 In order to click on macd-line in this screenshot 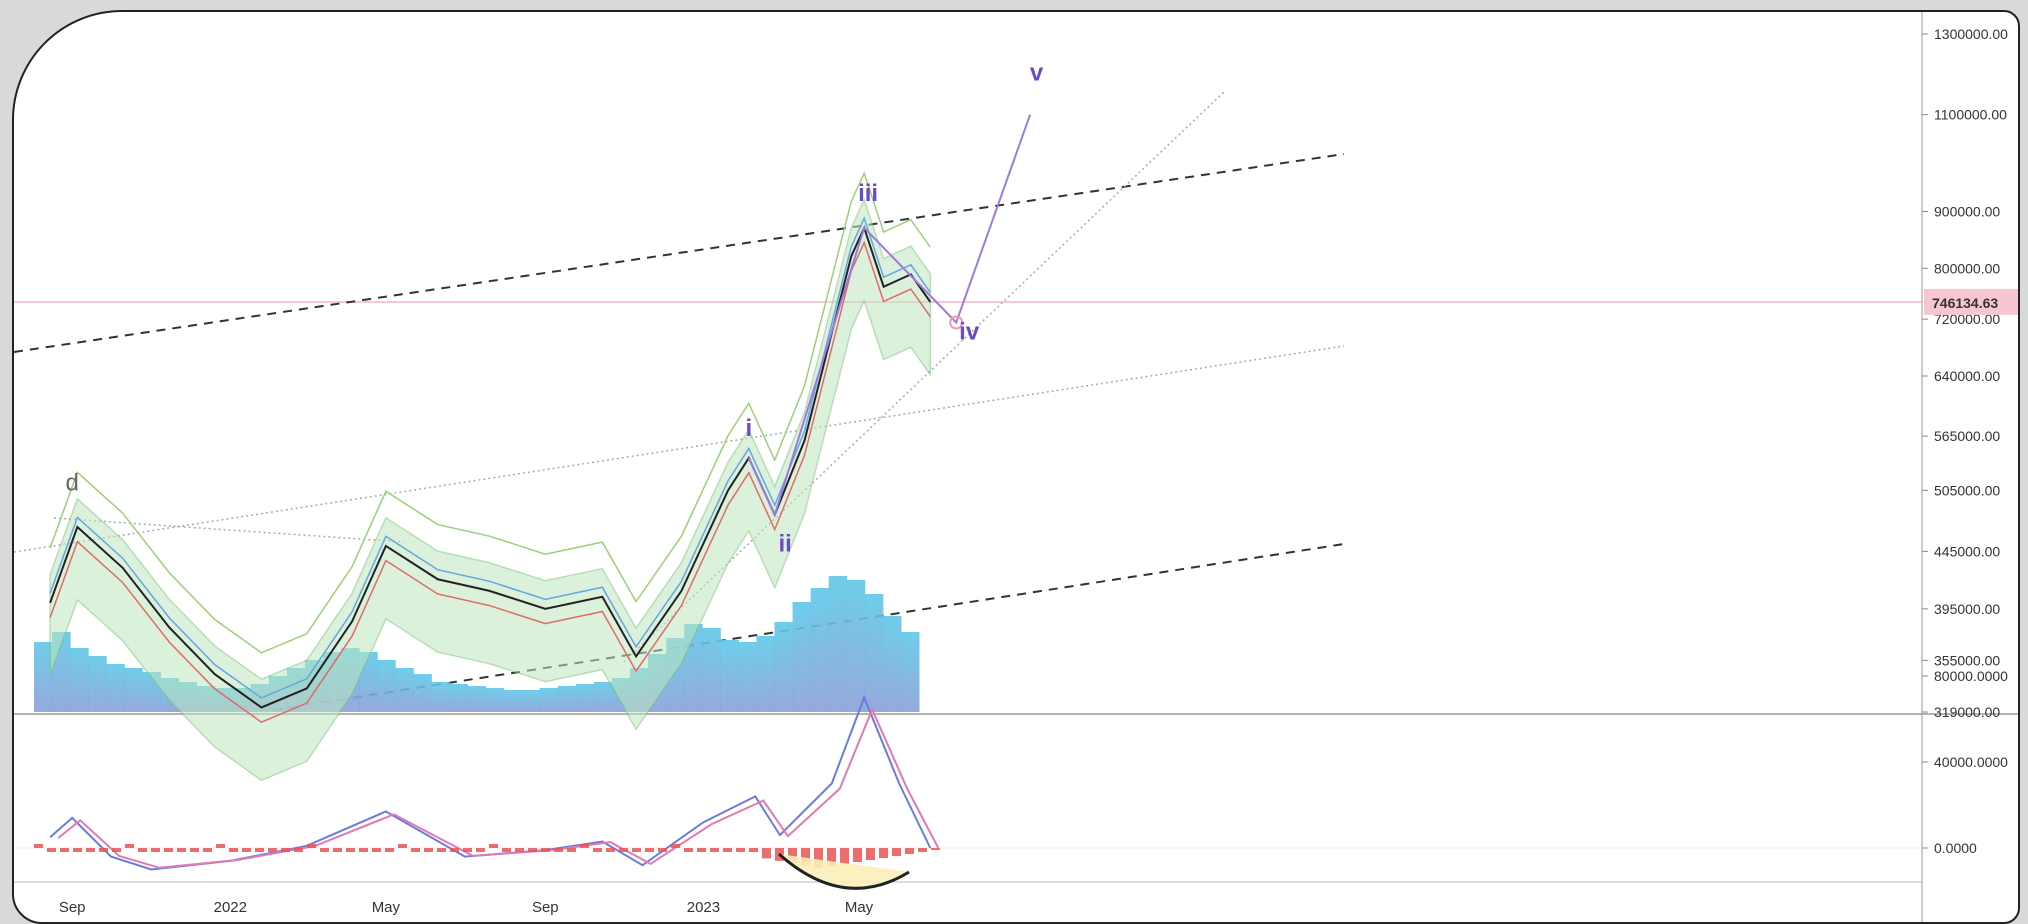, I will do `click(490, 782)`.